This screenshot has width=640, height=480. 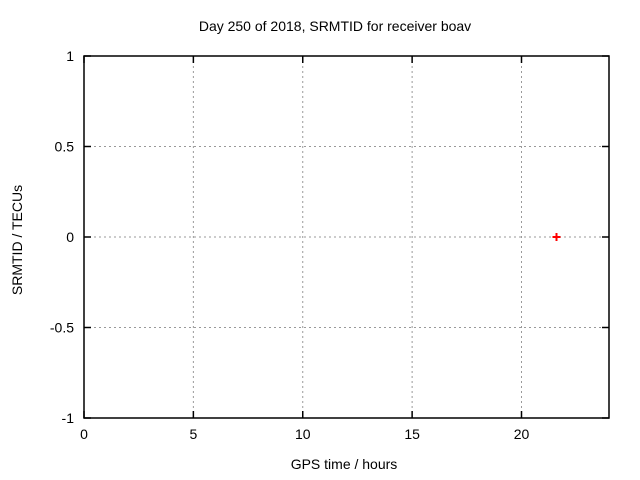 I want to click on y-tick-label: -0.5, so click(x=62, y=328).